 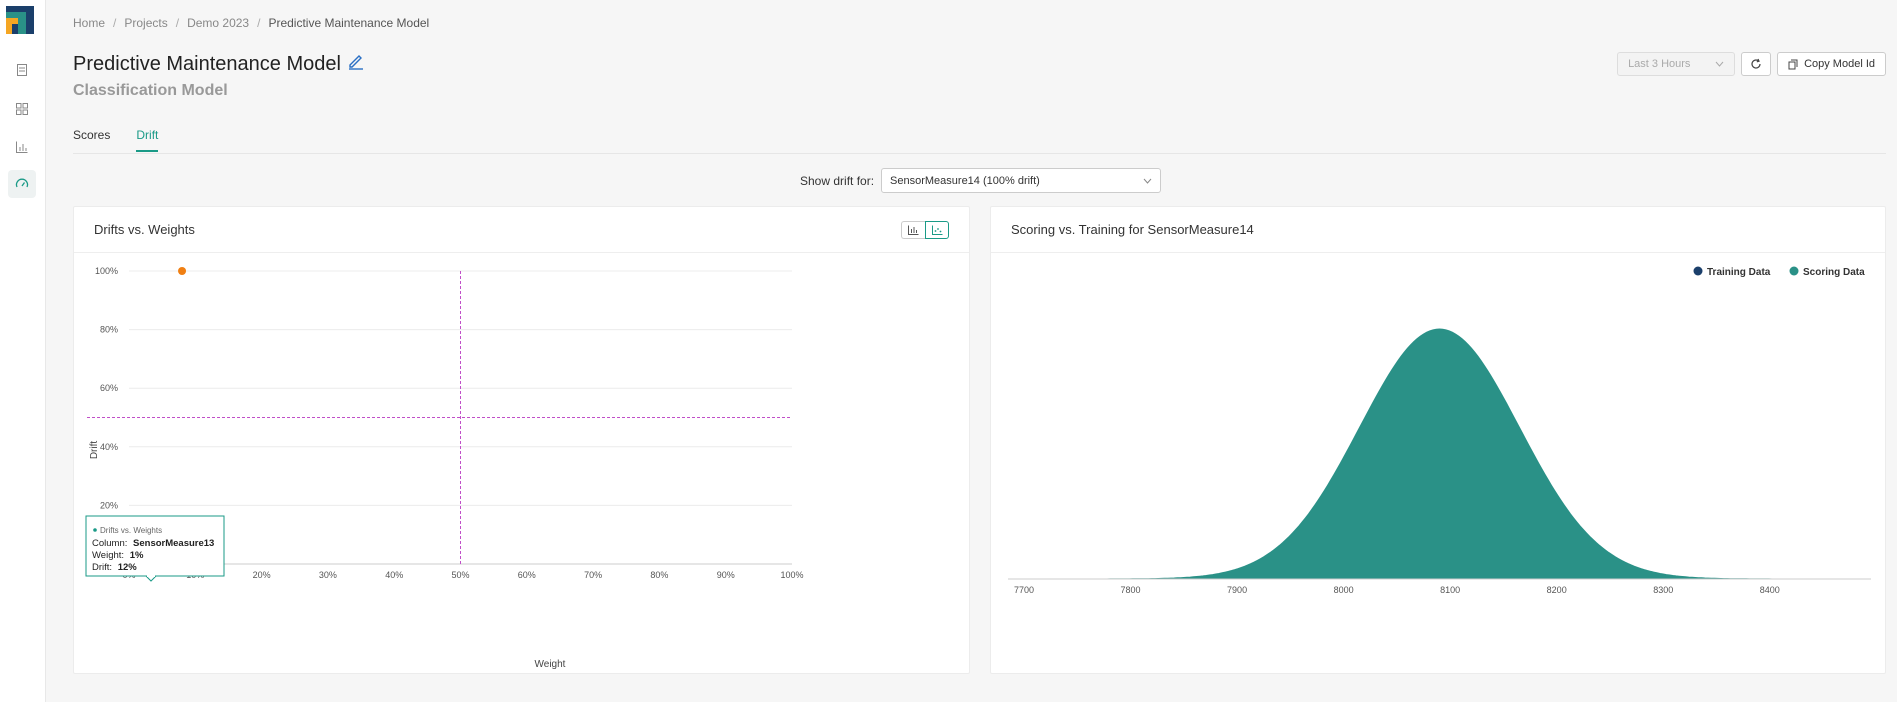 What do you see at coordinates (20, 20) in the screenshot?
I see `app-logo` at bounding box center [20, 20].